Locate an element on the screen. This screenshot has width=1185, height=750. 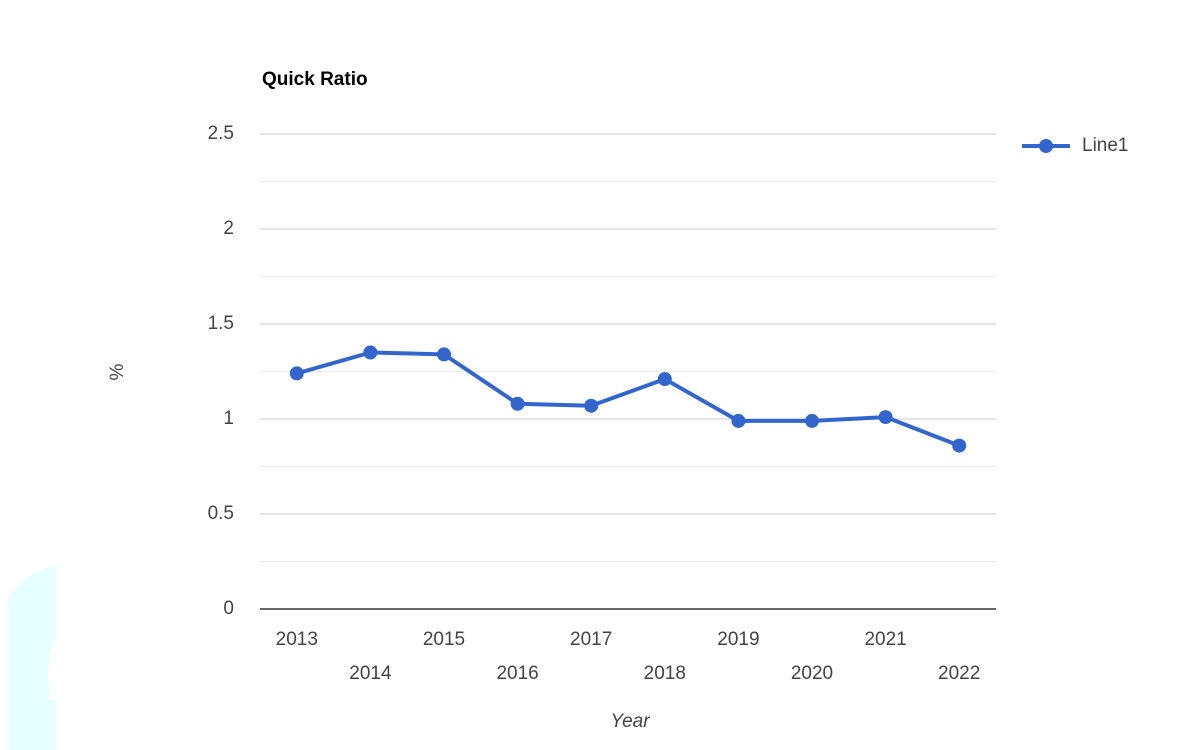
x-axis-label: Year is located at coordinates (630, 721).